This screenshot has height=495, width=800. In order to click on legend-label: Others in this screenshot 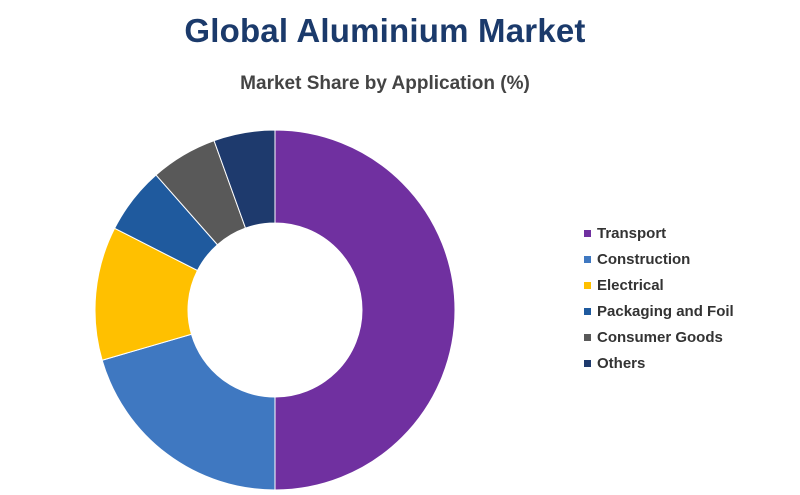, I will do `click(621, 363)`.